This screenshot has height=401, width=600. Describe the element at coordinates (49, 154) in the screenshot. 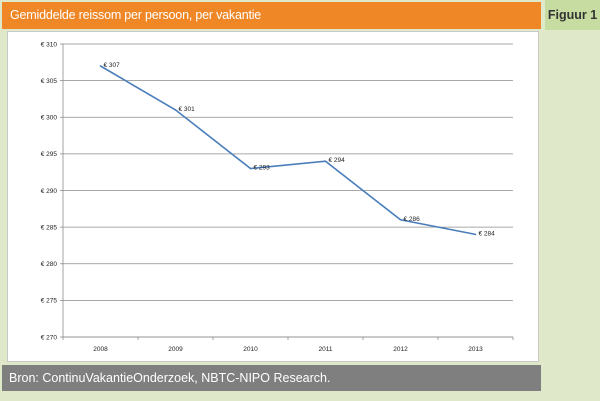

I see `y-tick-label: € 295` at that location.